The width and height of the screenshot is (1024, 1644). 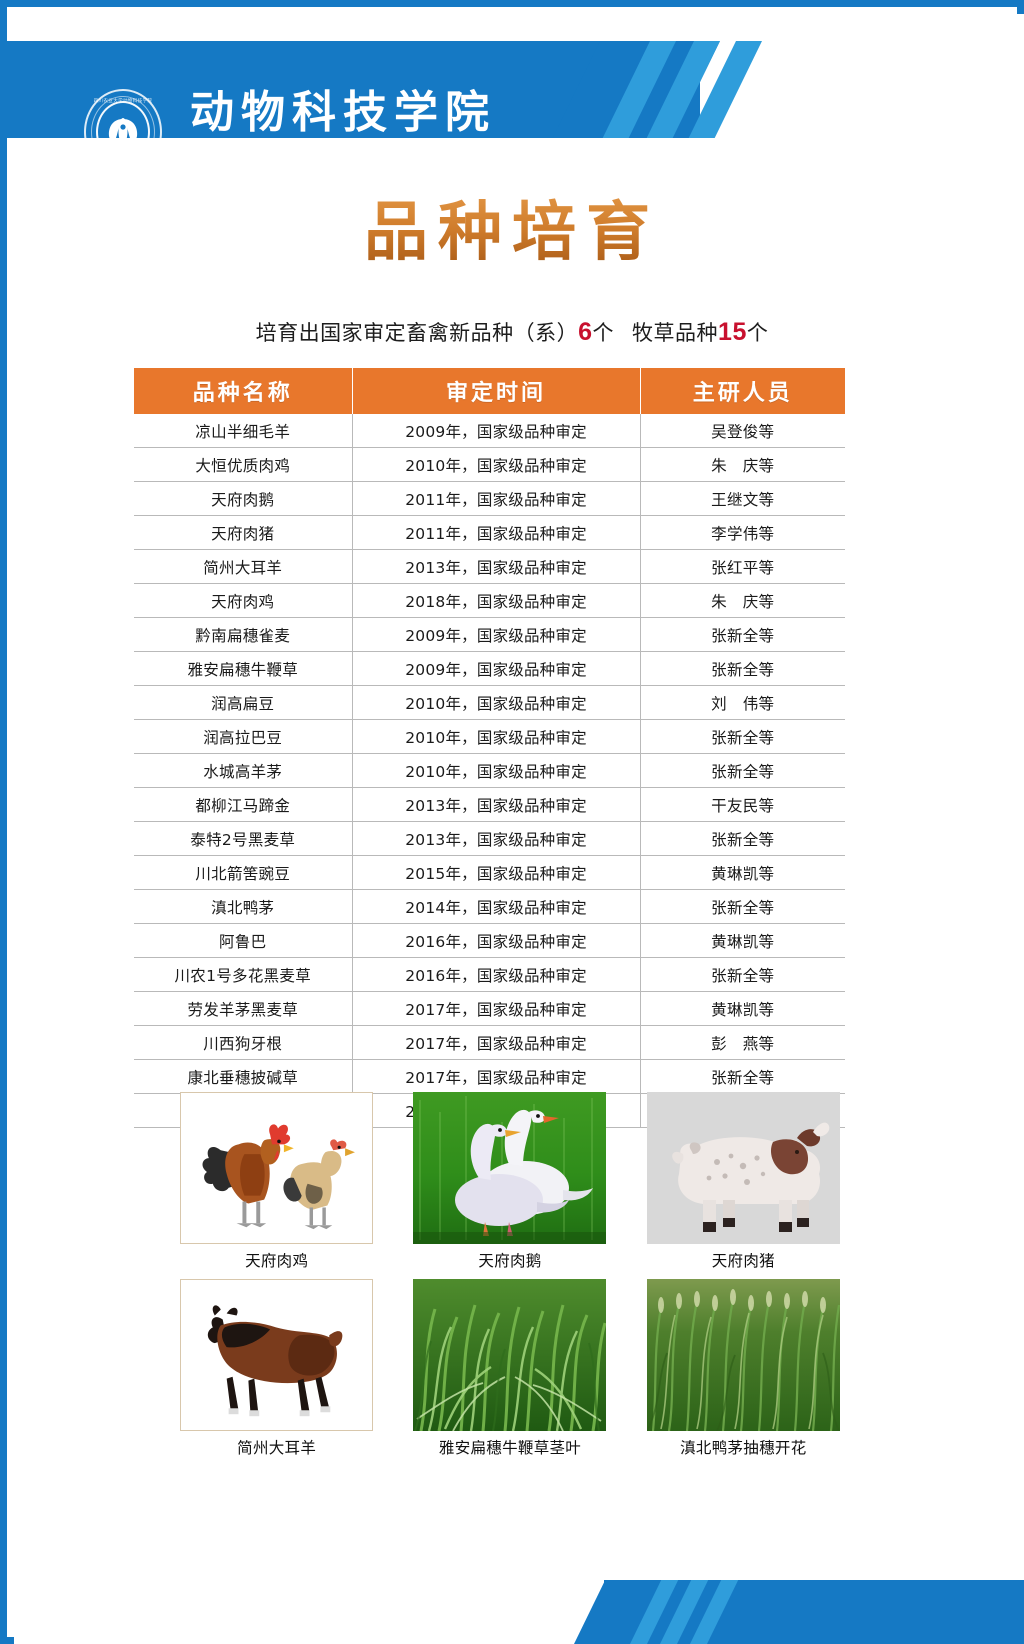 I want to click on table-row: 阿鲁巴 2016年，国家级品种审定 黄琳凯等, so click(x=489, y=940).